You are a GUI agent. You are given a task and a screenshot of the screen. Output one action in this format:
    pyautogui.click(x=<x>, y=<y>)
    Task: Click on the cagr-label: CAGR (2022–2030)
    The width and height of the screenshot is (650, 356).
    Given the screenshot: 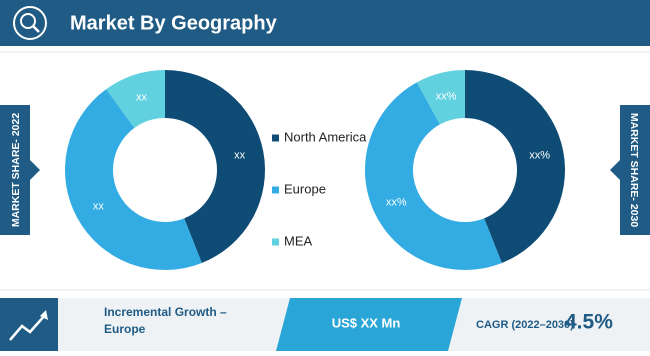 What is the action you would take?
    pyautogui.click(x=525, y=325)
    